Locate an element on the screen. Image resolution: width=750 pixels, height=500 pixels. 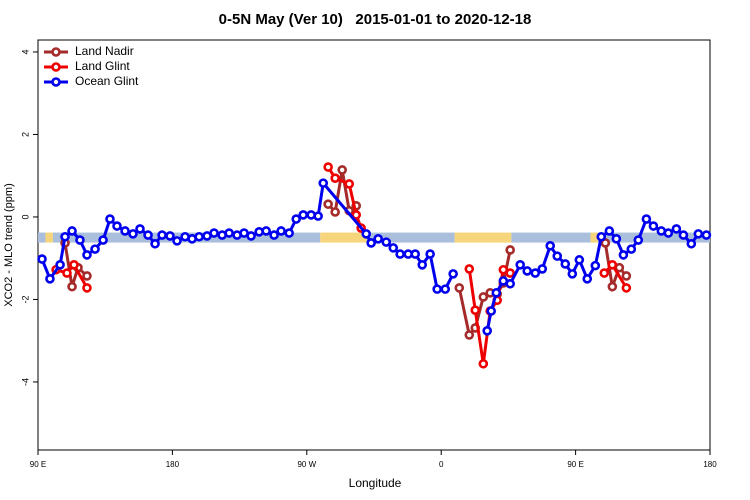
y-tick-label: -2 is located at coordinates (25, 299).